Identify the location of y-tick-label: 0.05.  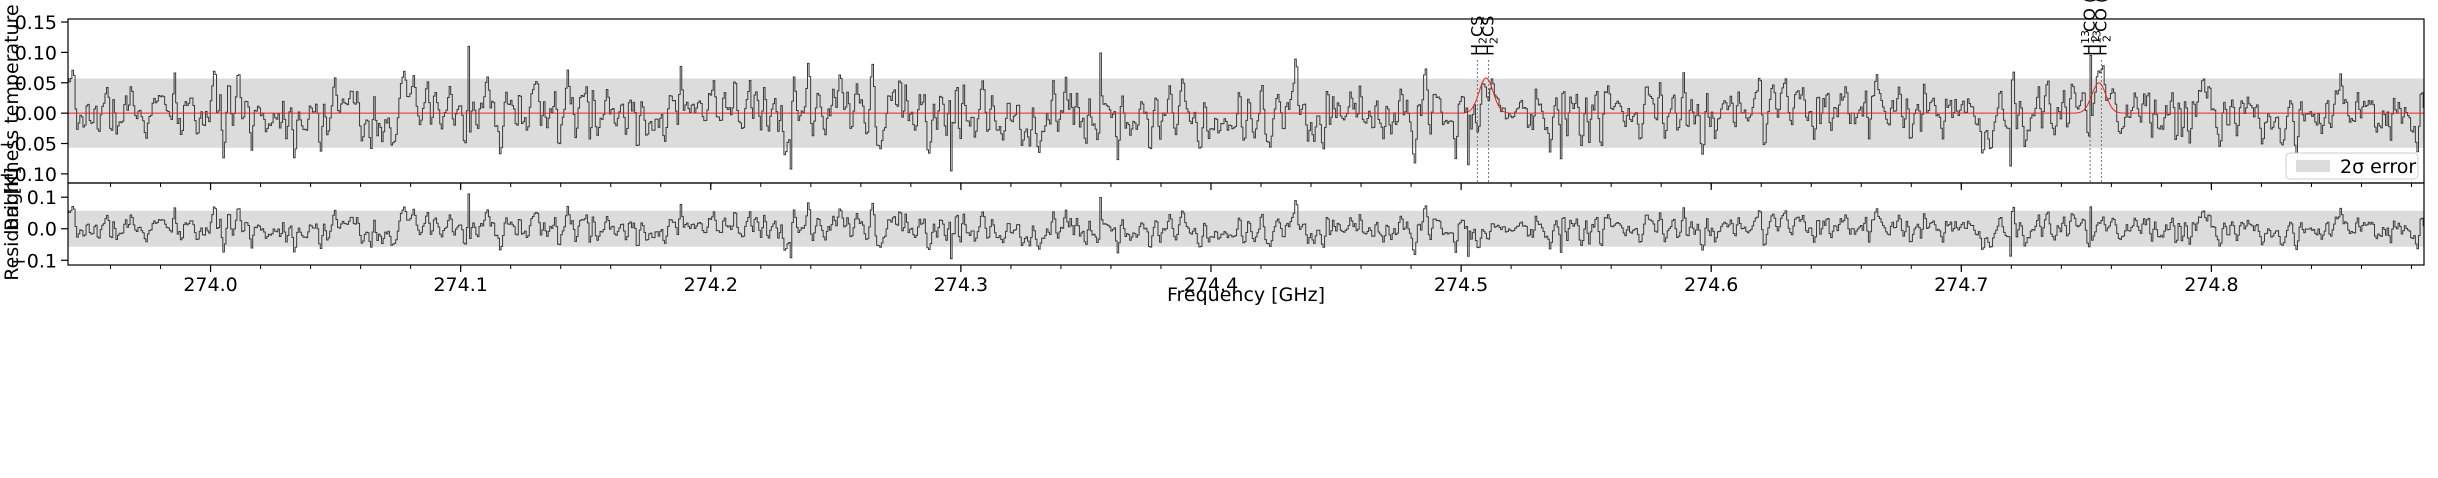
(36, 84).